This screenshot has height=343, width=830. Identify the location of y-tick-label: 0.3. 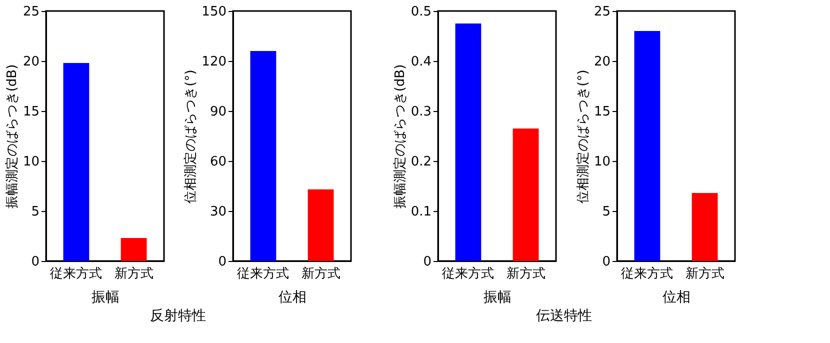
(421, 112).